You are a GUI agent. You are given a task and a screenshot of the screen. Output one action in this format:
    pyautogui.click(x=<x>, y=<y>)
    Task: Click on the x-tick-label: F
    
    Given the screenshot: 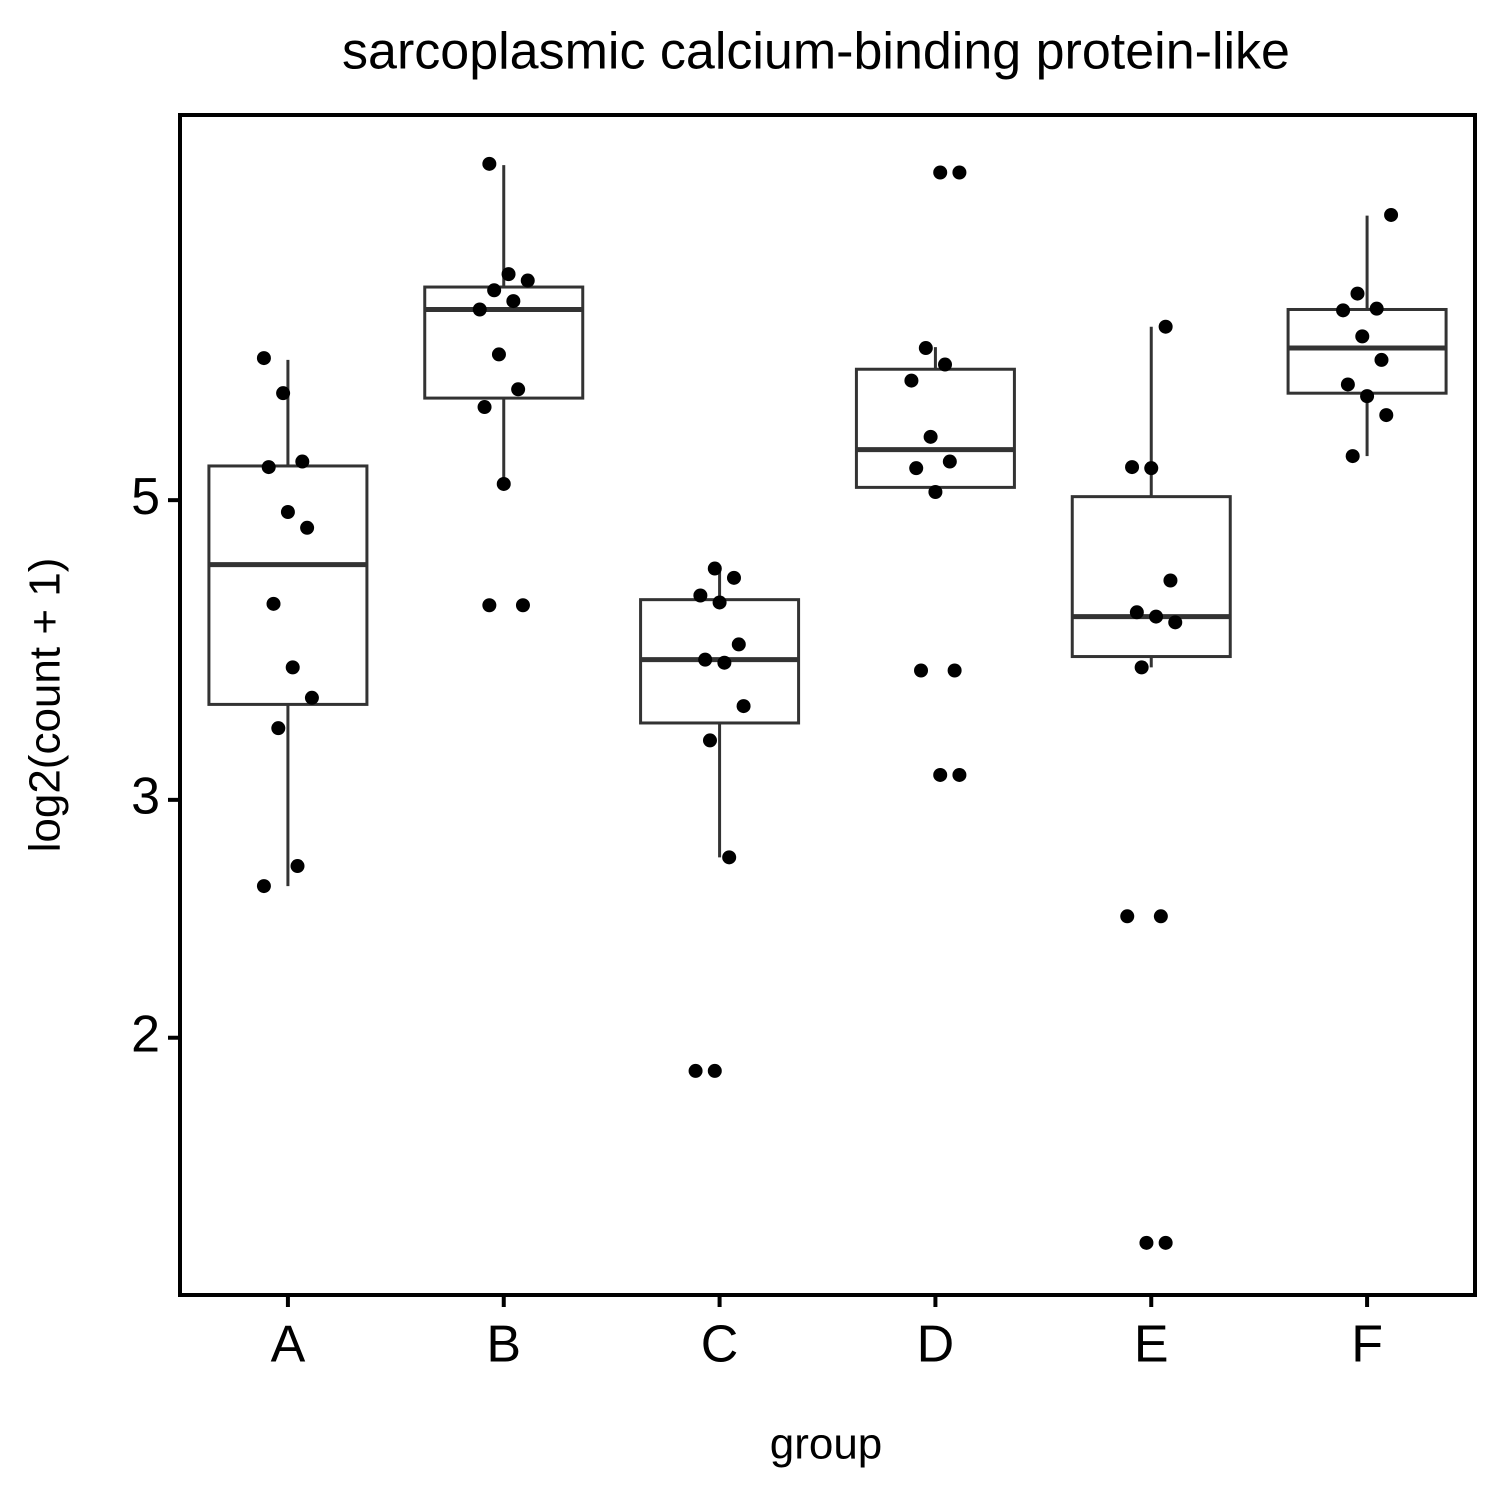 What is the action you would take?
    pyautogui.click(x=1367, y=1345)
    